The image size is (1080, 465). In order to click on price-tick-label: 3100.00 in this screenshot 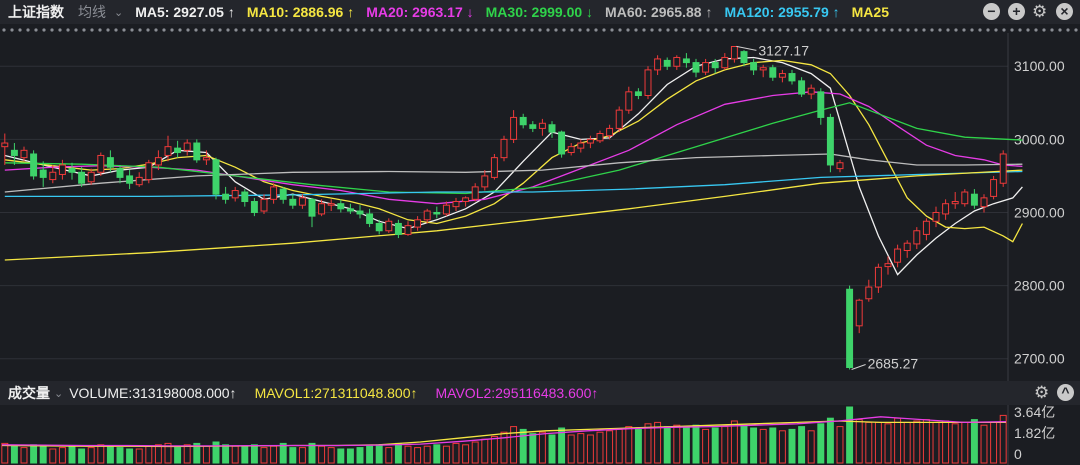, I will do `click(1039, 66)`.